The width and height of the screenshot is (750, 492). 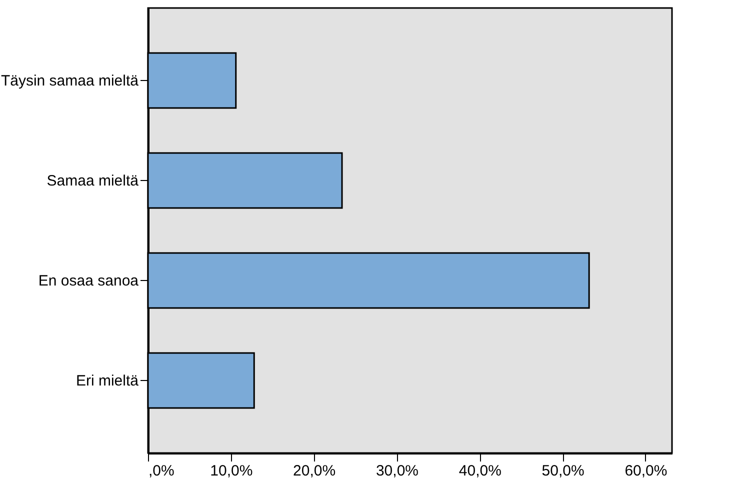 What do you see at coordinates (646, 471) in the screenshot?
I see `x-tick-label: 60,0%` at bounding box center [646, 471].